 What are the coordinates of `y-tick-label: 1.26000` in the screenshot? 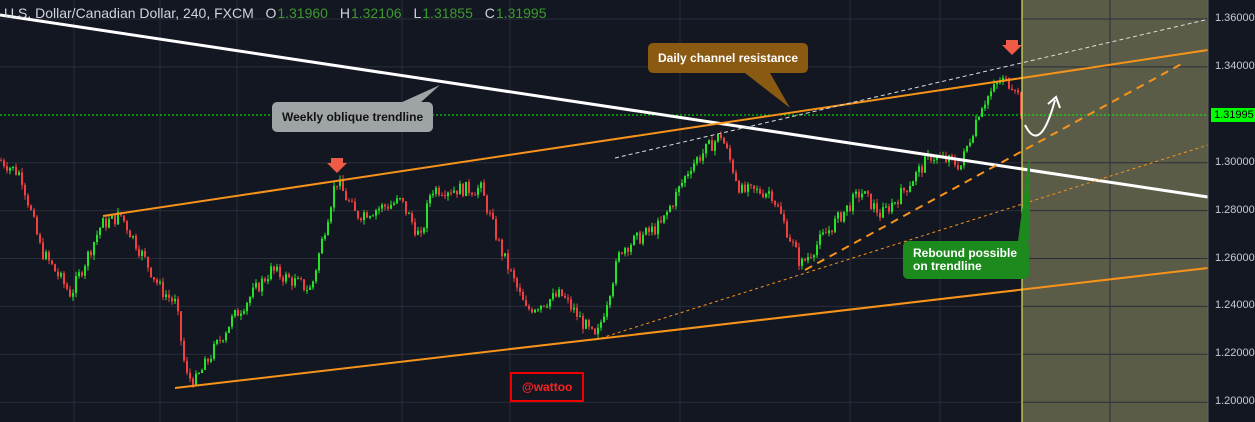 It's located at (1235, 257).